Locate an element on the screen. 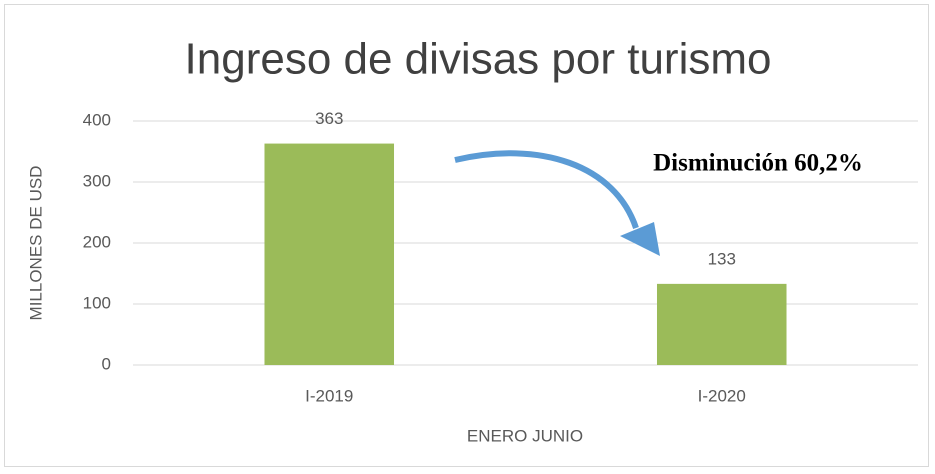 The image size is (935, 474). x-axis-label: ENERO JUNIO is located at coordinates (525, 435).